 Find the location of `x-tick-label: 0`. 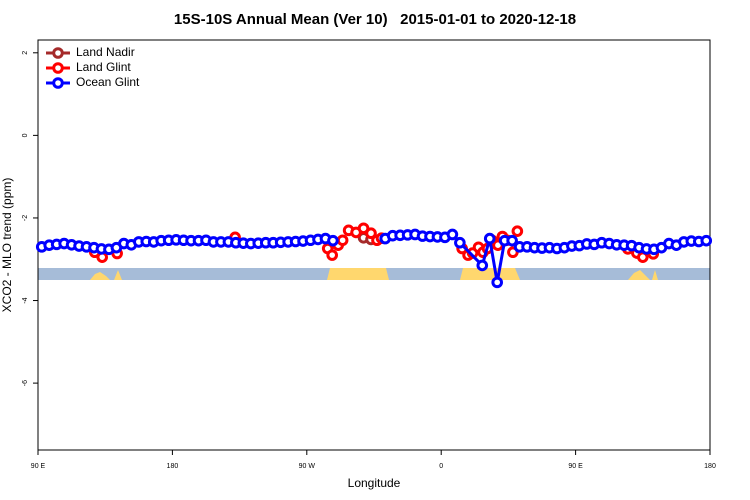

x-tick-label: 0 is located at coordinates (441, 466).